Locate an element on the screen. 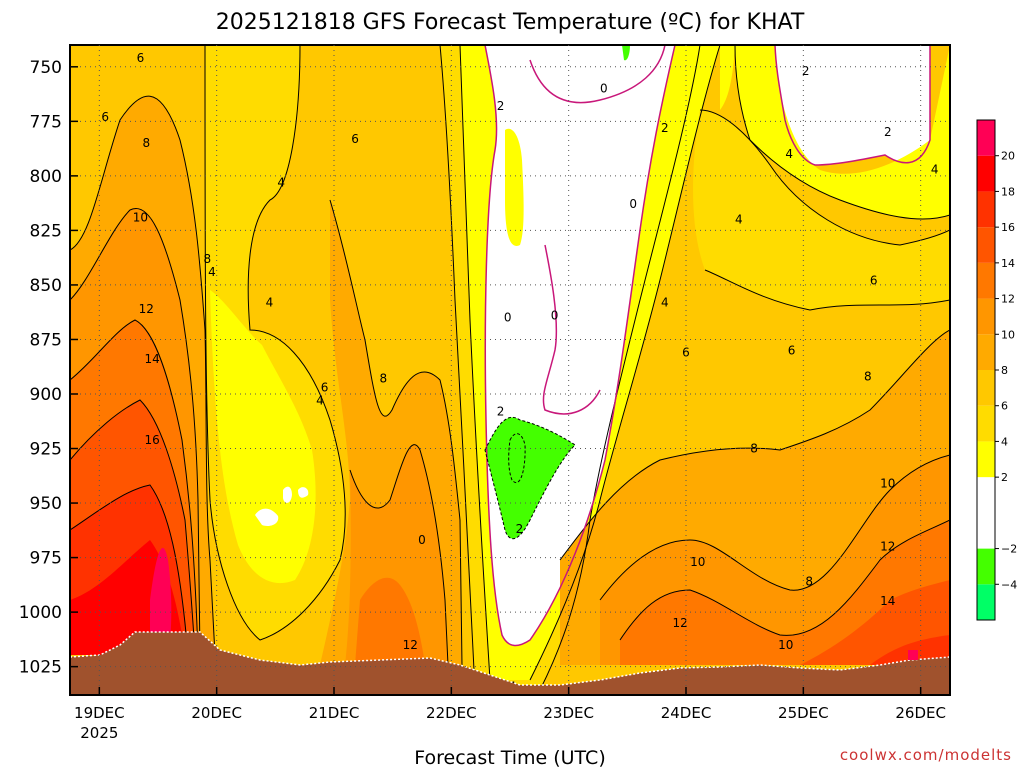  colorbar-label: 18 is located at coordinates (1008, 191).